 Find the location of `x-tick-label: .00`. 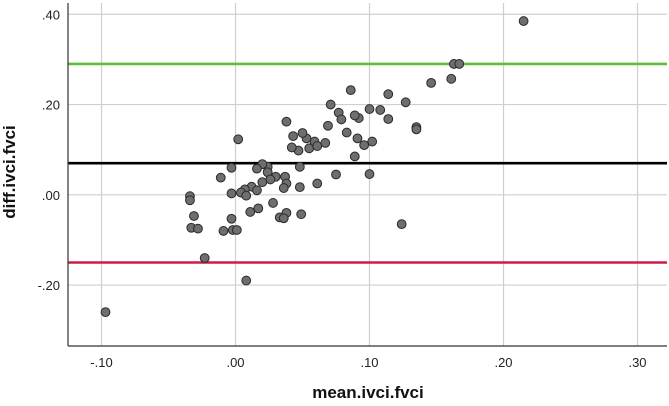

x-tick-label: .00 is located at coordinates (235, 362).